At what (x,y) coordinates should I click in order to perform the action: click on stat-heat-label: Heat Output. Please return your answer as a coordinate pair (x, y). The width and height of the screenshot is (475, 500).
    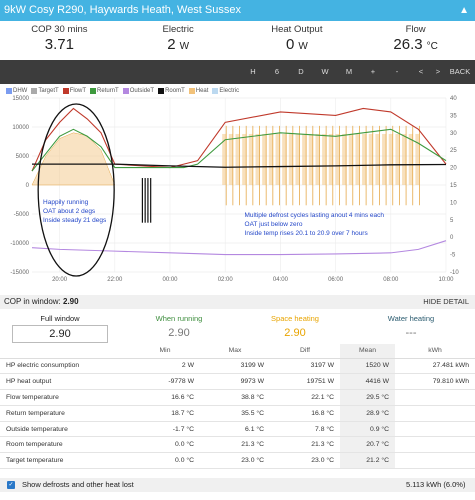
    Looking at the image, I should click on (297, 29).